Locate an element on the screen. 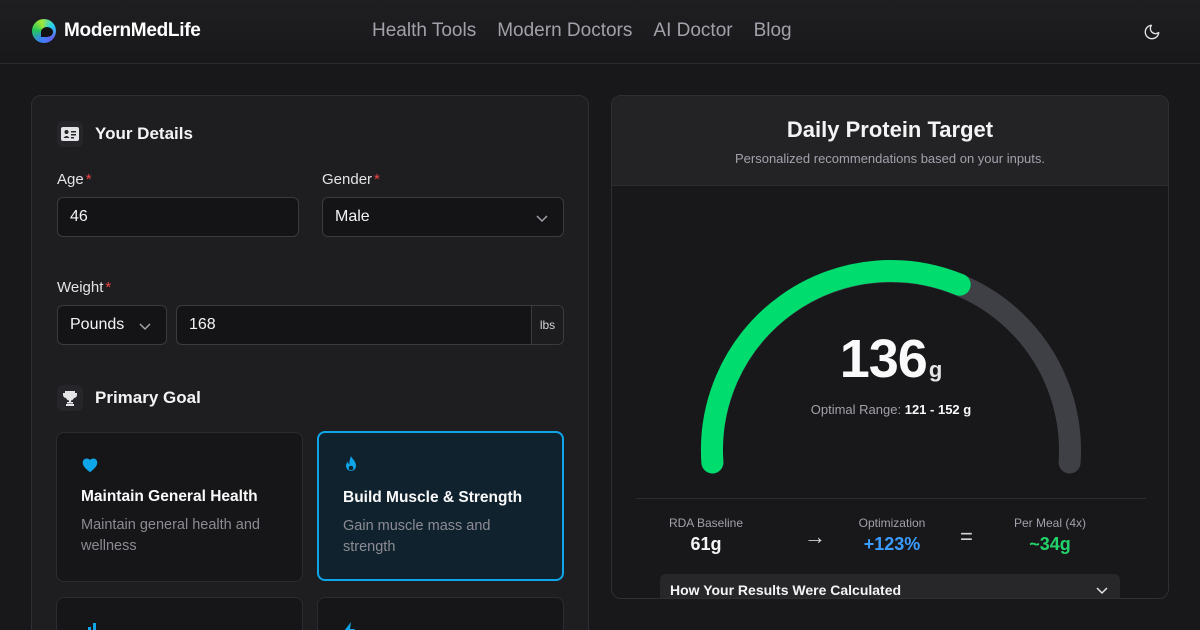 This screenshot has width=1200, height=630. moon-icon is located at coordinates (1152, 32).